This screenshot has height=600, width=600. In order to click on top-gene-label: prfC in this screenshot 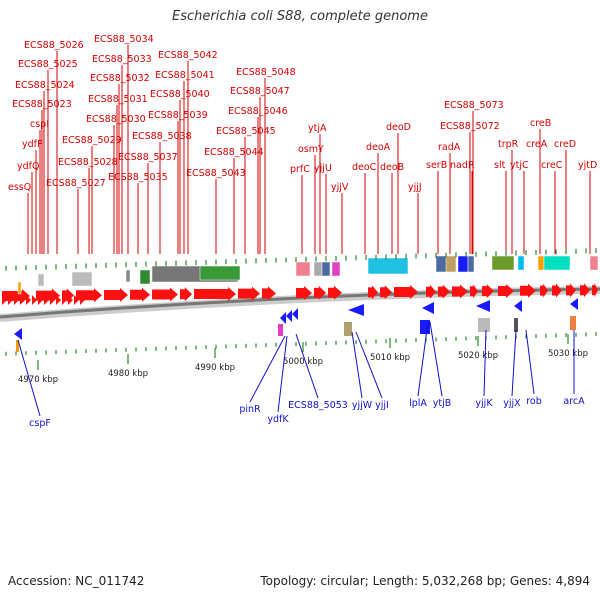, I will do `click(300, 169)`.